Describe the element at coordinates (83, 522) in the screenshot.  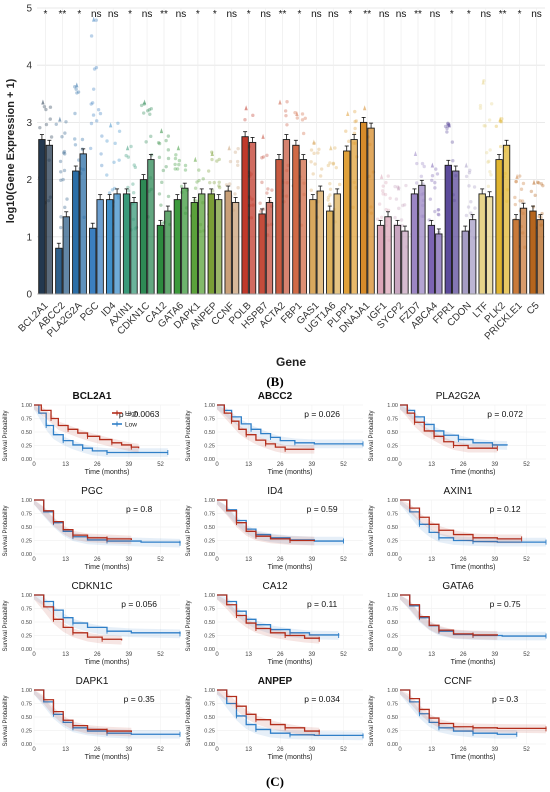
I see `high-group-ci-band` at that location.